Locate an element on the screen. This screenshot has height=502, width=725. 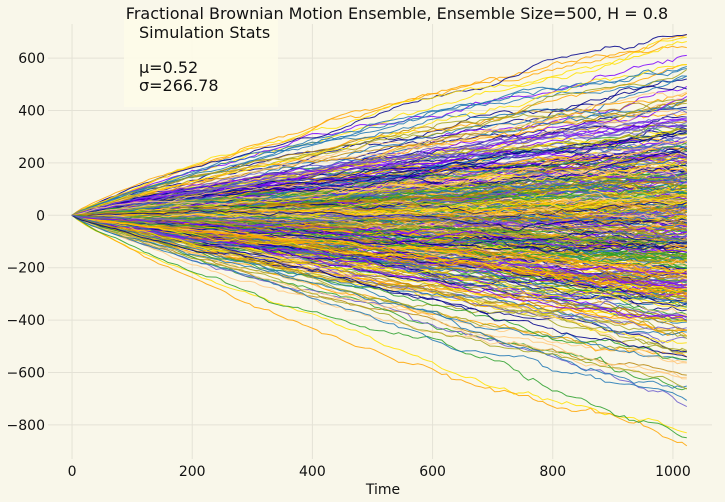
y-tick-labels: 600 400 200 0 −200 −400 −600 −800 is located at coordinates (26, 242).